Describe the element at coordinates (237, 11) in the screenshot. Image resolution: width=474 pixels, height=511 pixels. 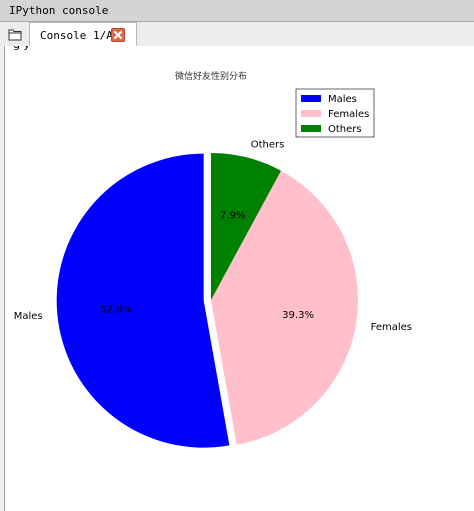
I see `console-titlebar: IPython console` at that location.